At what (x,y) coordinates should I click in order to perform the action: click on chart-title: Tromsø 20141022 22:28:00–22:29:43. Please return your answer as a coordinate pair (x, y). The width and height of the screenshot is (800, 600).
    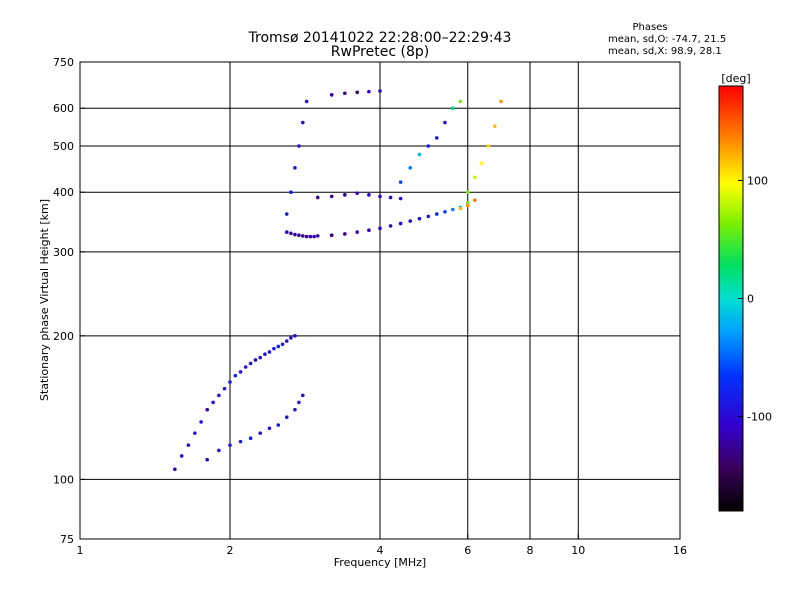
    Looking at the image, I should click on (380, 38).